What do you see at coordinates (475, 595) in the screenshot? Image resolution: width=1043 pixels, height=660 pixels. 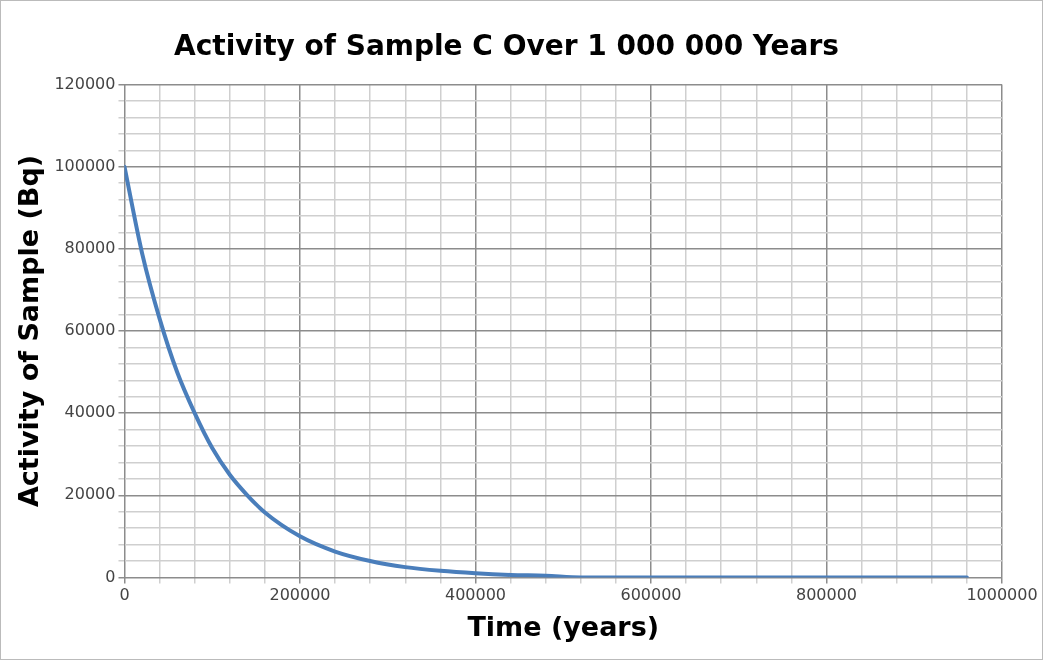 I see `x-tick-label: 400000` at bounding box center [475, 595].